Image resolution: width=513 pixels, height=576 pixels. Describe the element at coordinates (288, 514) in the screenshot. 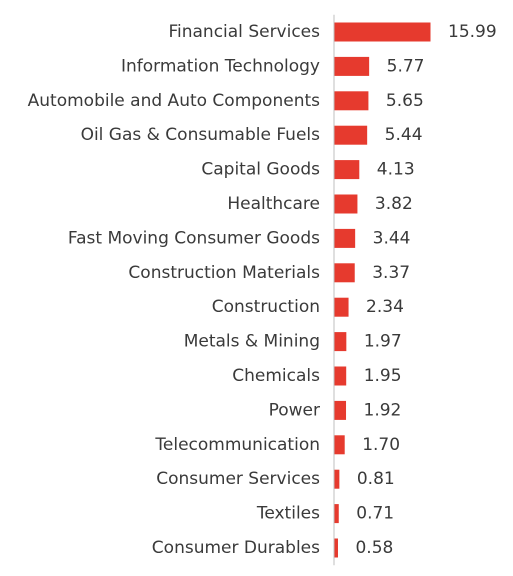

I see `category-label: Textiles` at that location.